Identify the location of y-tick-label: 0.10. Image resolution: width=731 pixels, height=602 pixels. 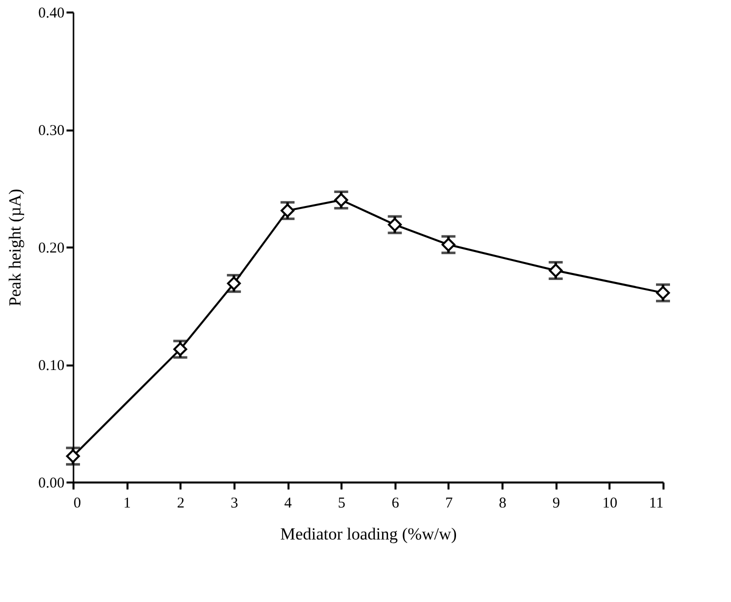
(51, 366).